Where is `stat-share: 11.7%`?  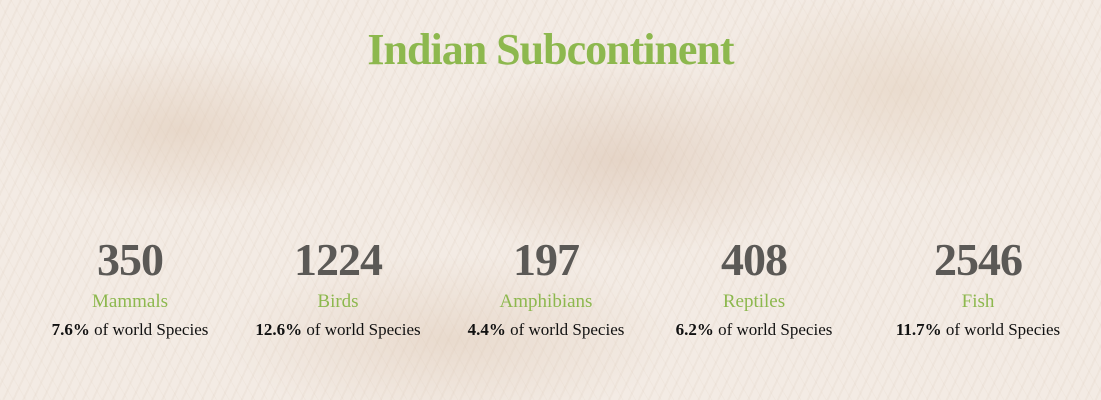
stat-share: 11.7% is located at coordinates (918, 329).